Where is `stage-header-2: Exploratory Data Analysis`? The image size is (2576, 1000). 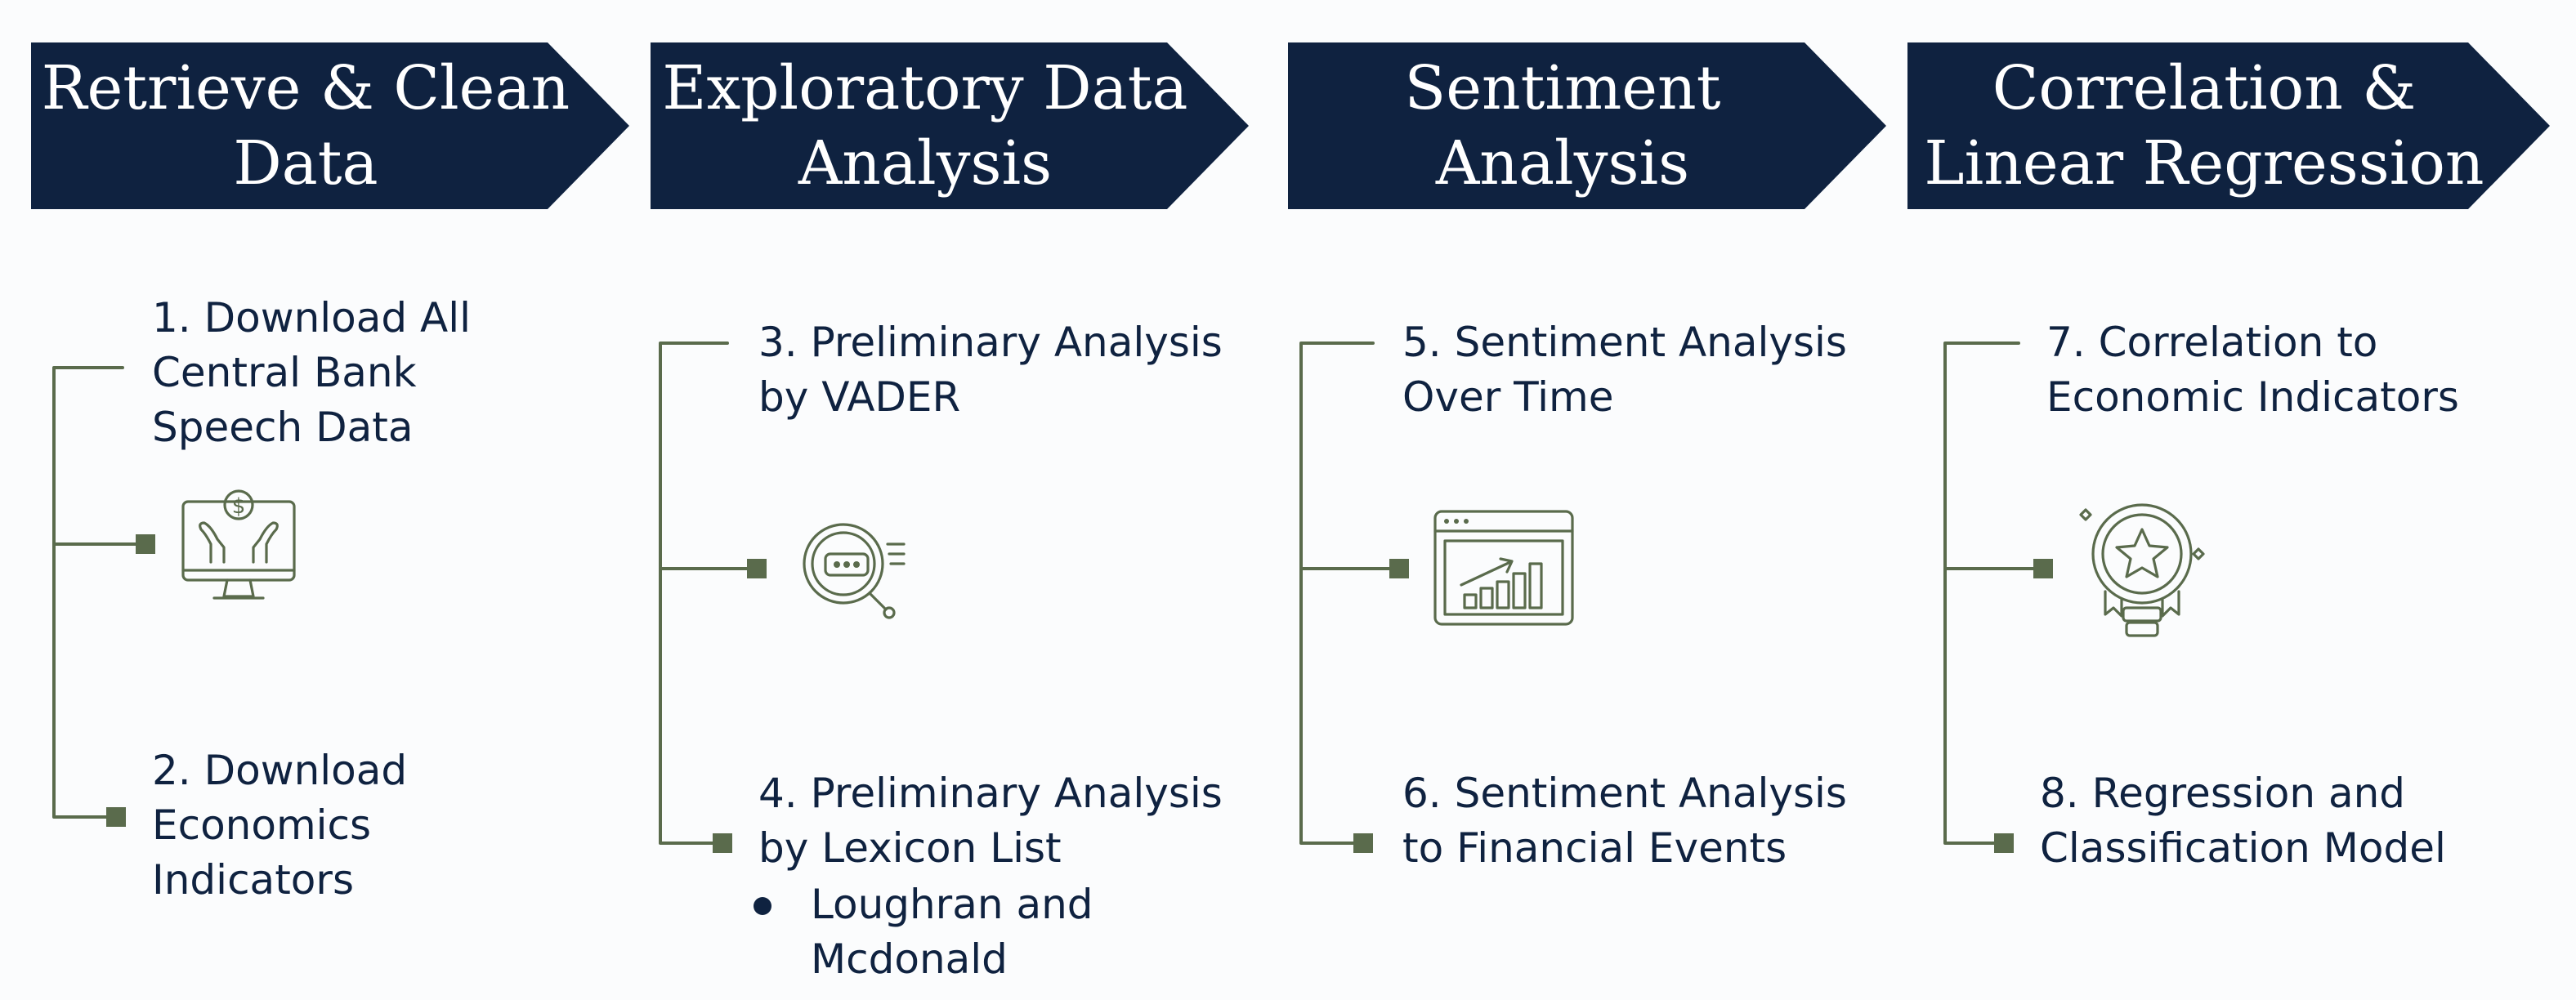
stage-header-2: Exploratory Data Analysis is located at coordinates (950, 125).